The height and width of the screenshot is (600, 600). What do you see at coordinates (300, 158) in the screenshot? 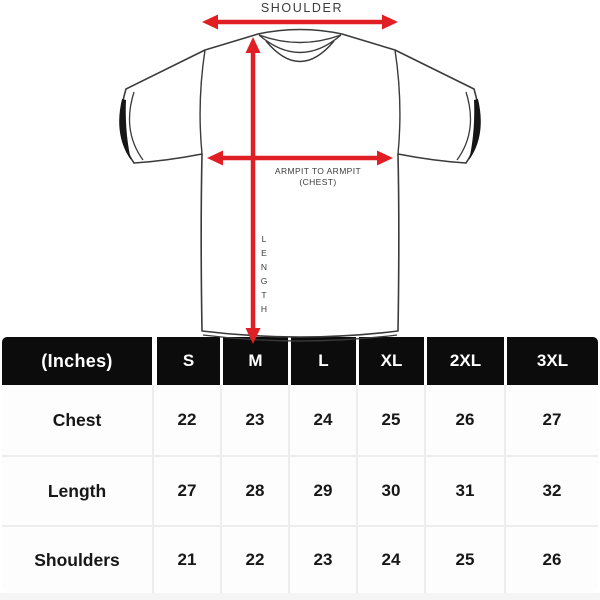
I see `chest-arrow` at bounding box center [300, 158].